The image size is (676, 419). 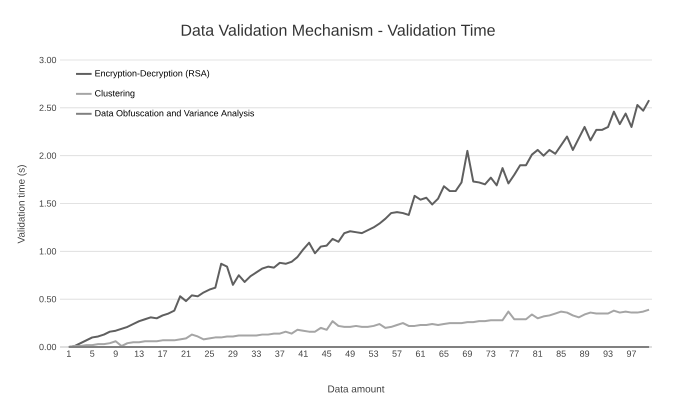 I want to click on x-axis-title: Data amount, so click(x=356, y=389).